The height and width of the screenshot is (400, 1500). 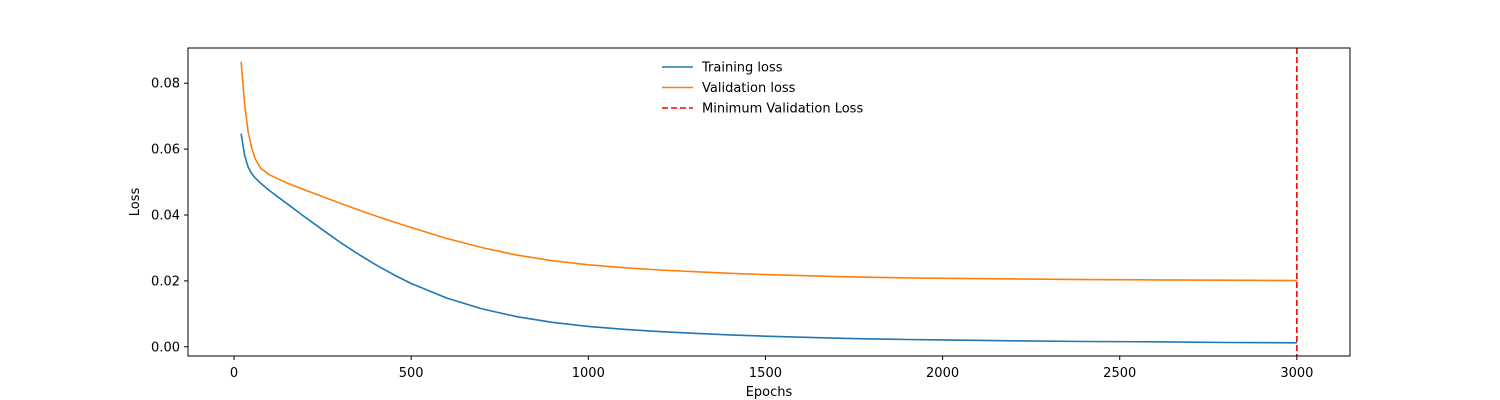 I want to click on legend-label-minimum-validation-loss: Minimum Validation Loss, so click(x=782, y=109).